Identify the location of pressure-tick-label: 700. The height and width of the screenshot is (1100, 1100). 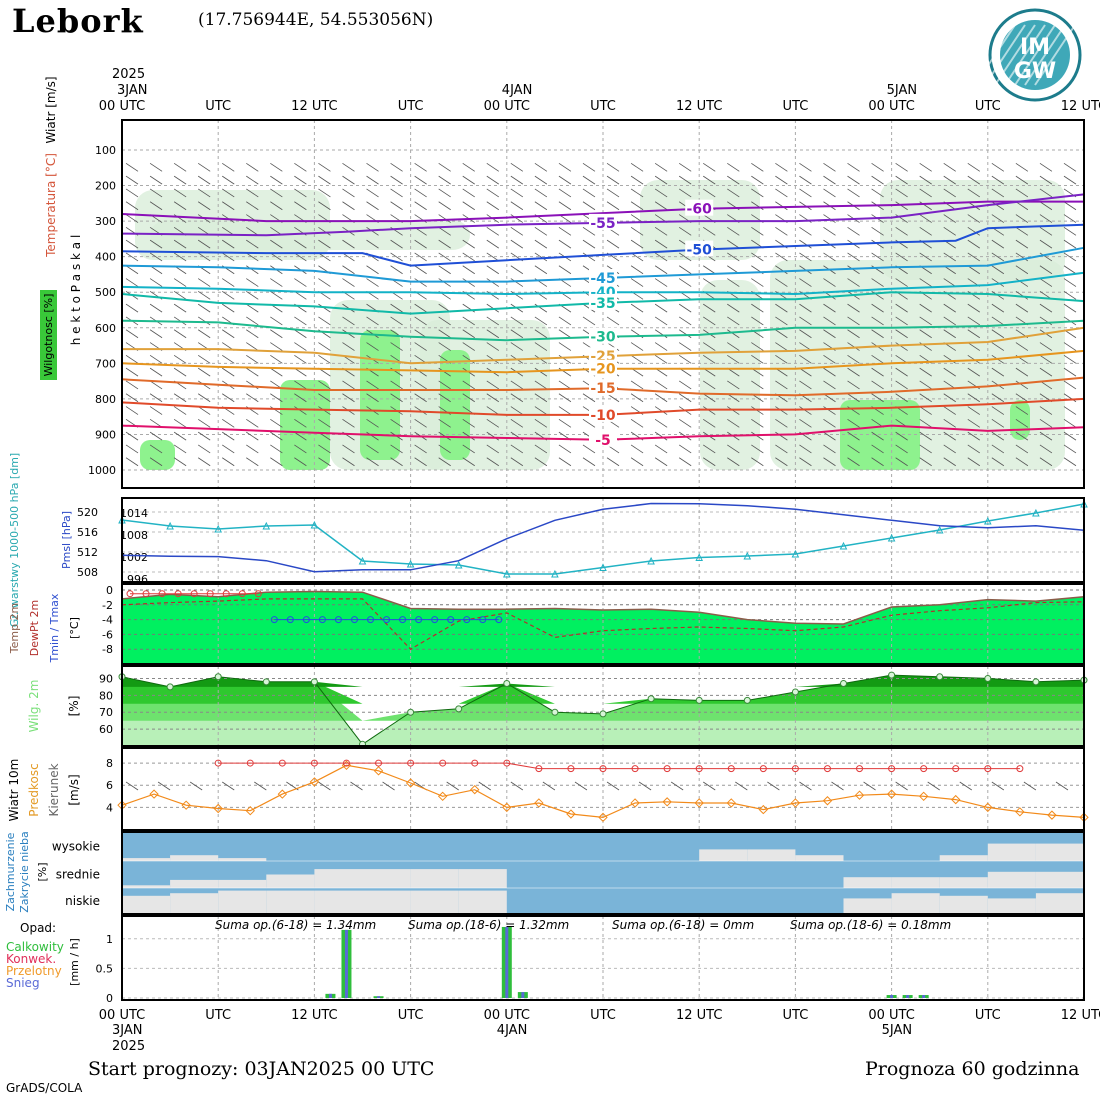
(105, 363).